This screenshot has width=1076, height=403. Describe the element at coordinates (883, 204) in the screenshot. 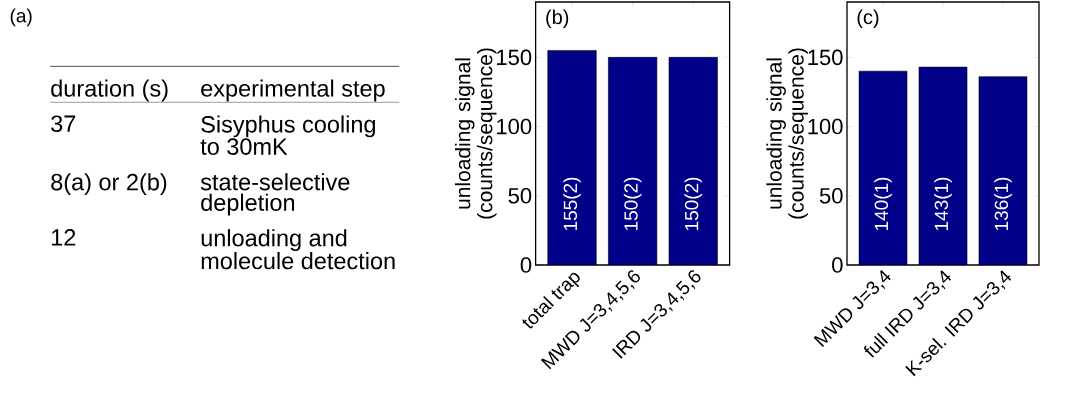

I see `data-label: 140(1)` at that location.